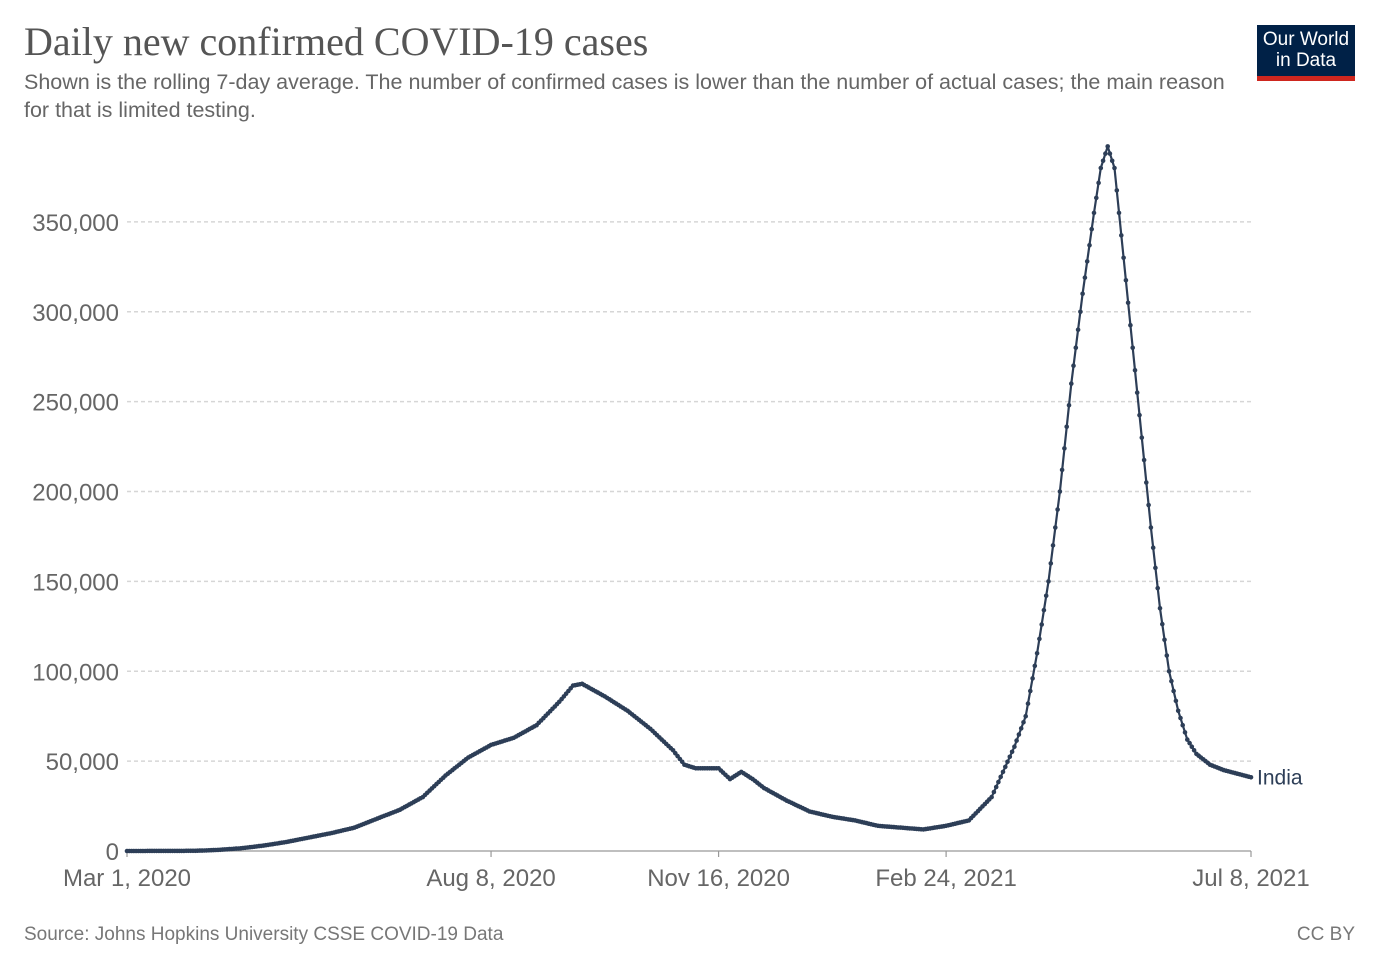 Image resolution: width=1380 pixels, height=971 pixels. What do you see at coordinates (1250, 878) in the screenshot?
I see `x-tick-label: Jul 8, 2021` at bounding box center [1250, 878].